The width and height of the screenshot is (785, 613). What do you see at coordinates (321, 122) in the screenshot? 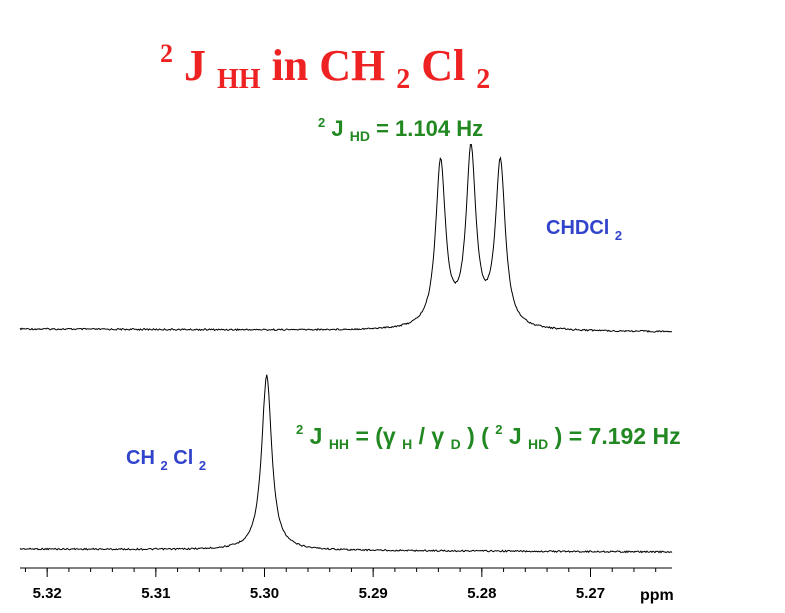
I see `jhd-sup: 2` at bounding box center [321, 122].